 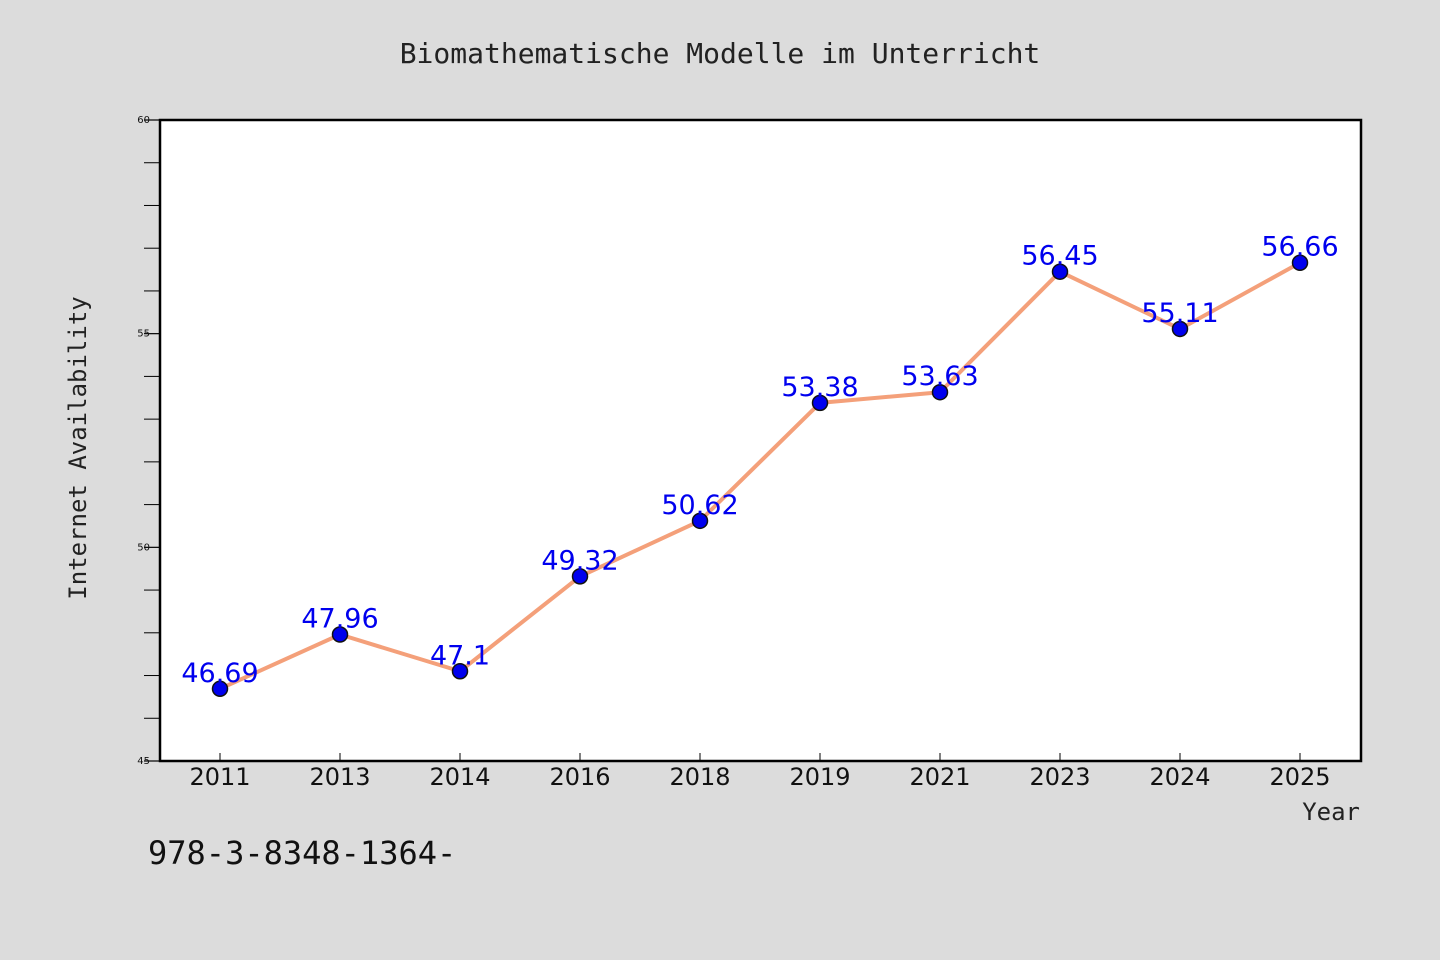 I want to click on x-tick-label: 2024, so click(x=1179, y=777).